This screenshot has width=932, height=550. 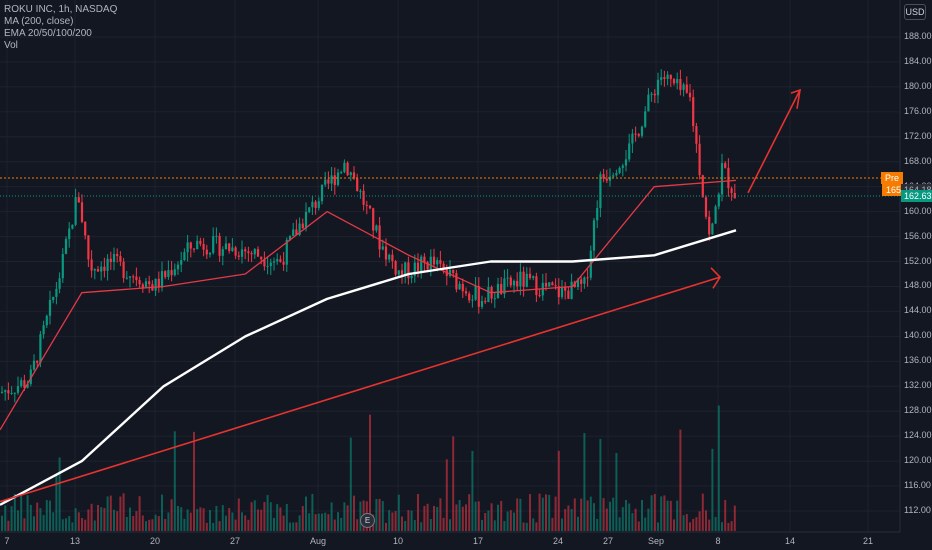 What do you see at coordinates (918, 385) in the screenshot?
I see `price-tick-label: 132.00` at bounding box center [918, 385].